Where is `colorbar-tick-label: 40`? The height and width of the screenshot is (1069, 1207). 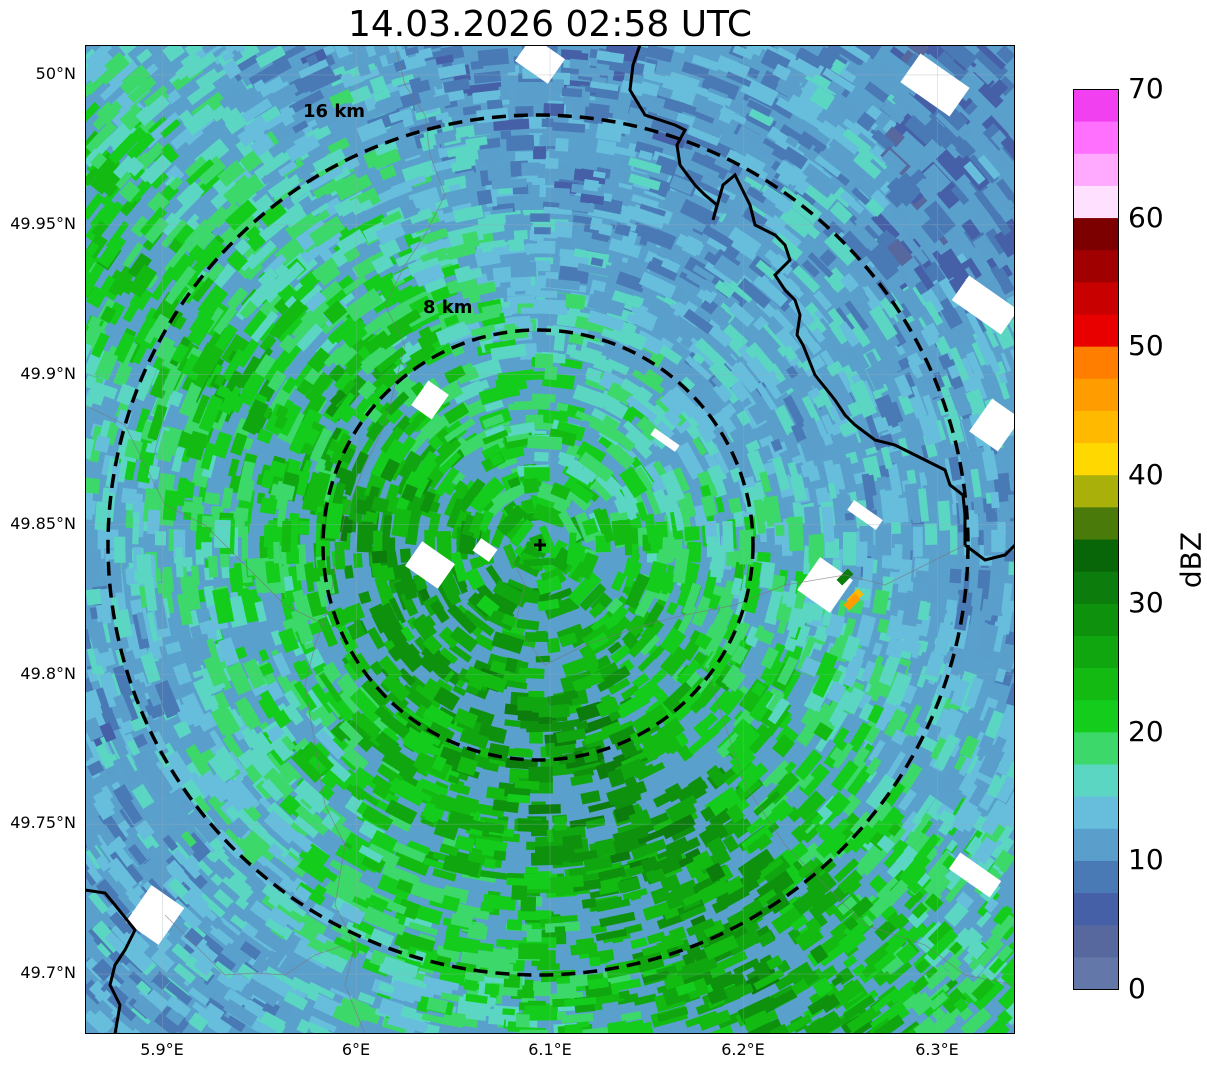
colorbar-tick-label: 40 is located at coordinates (1146, 474).